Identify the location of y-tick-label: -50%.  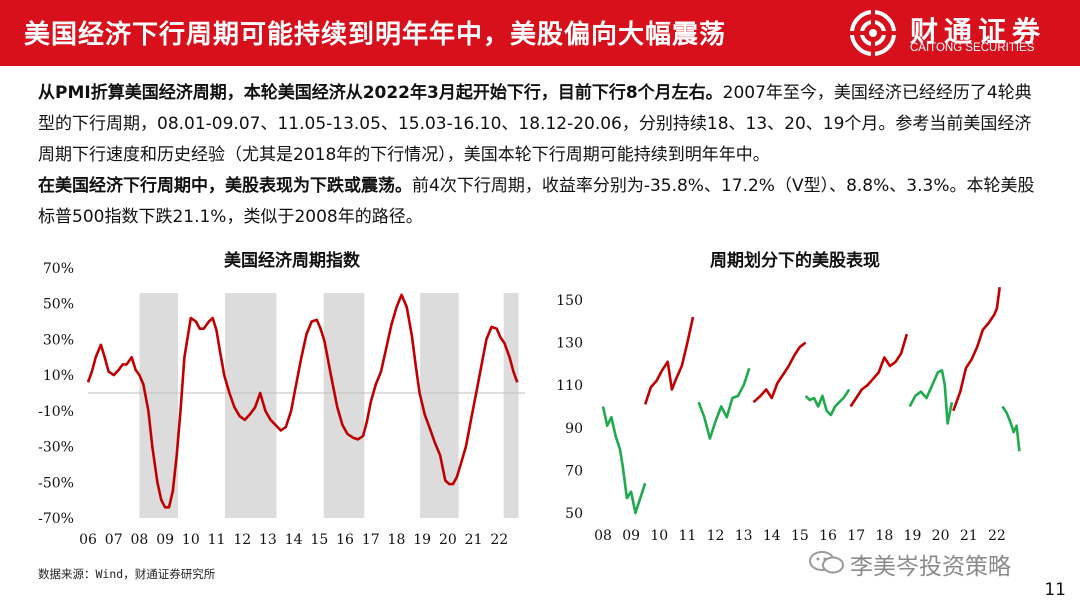
(56, 483).